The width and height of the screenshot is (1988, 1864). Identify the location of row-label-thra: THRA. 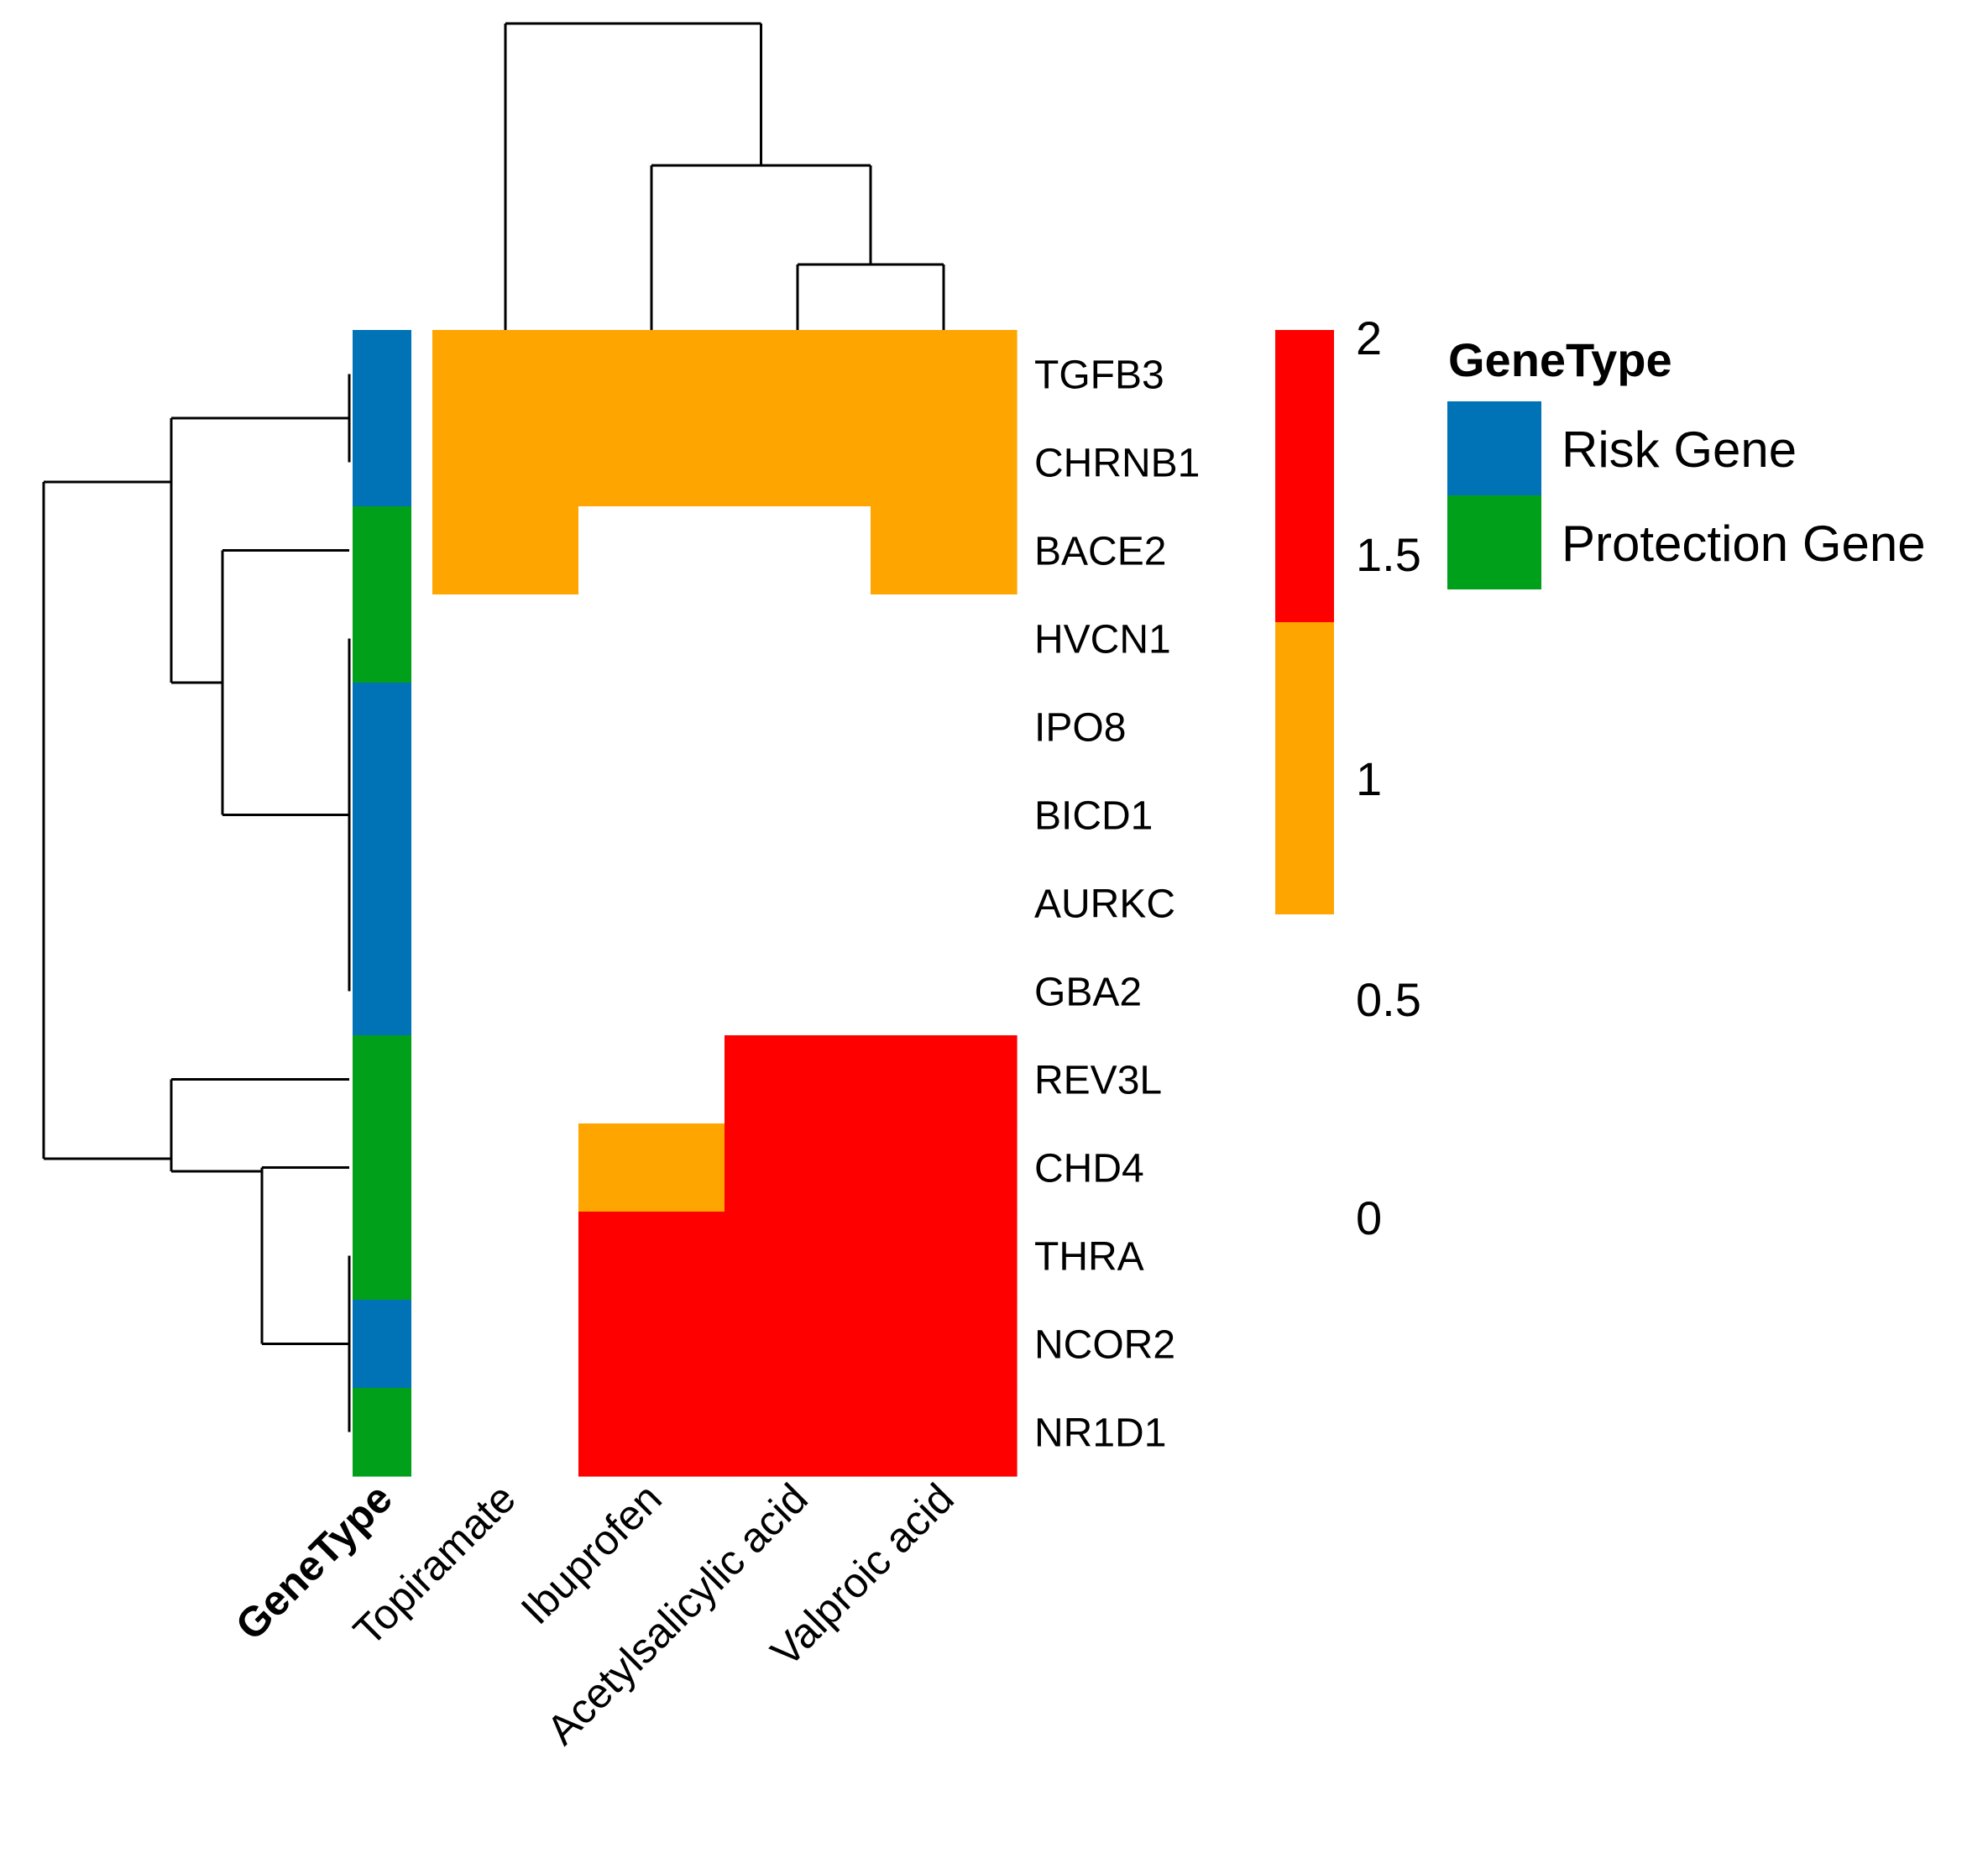
(1089, 1257).